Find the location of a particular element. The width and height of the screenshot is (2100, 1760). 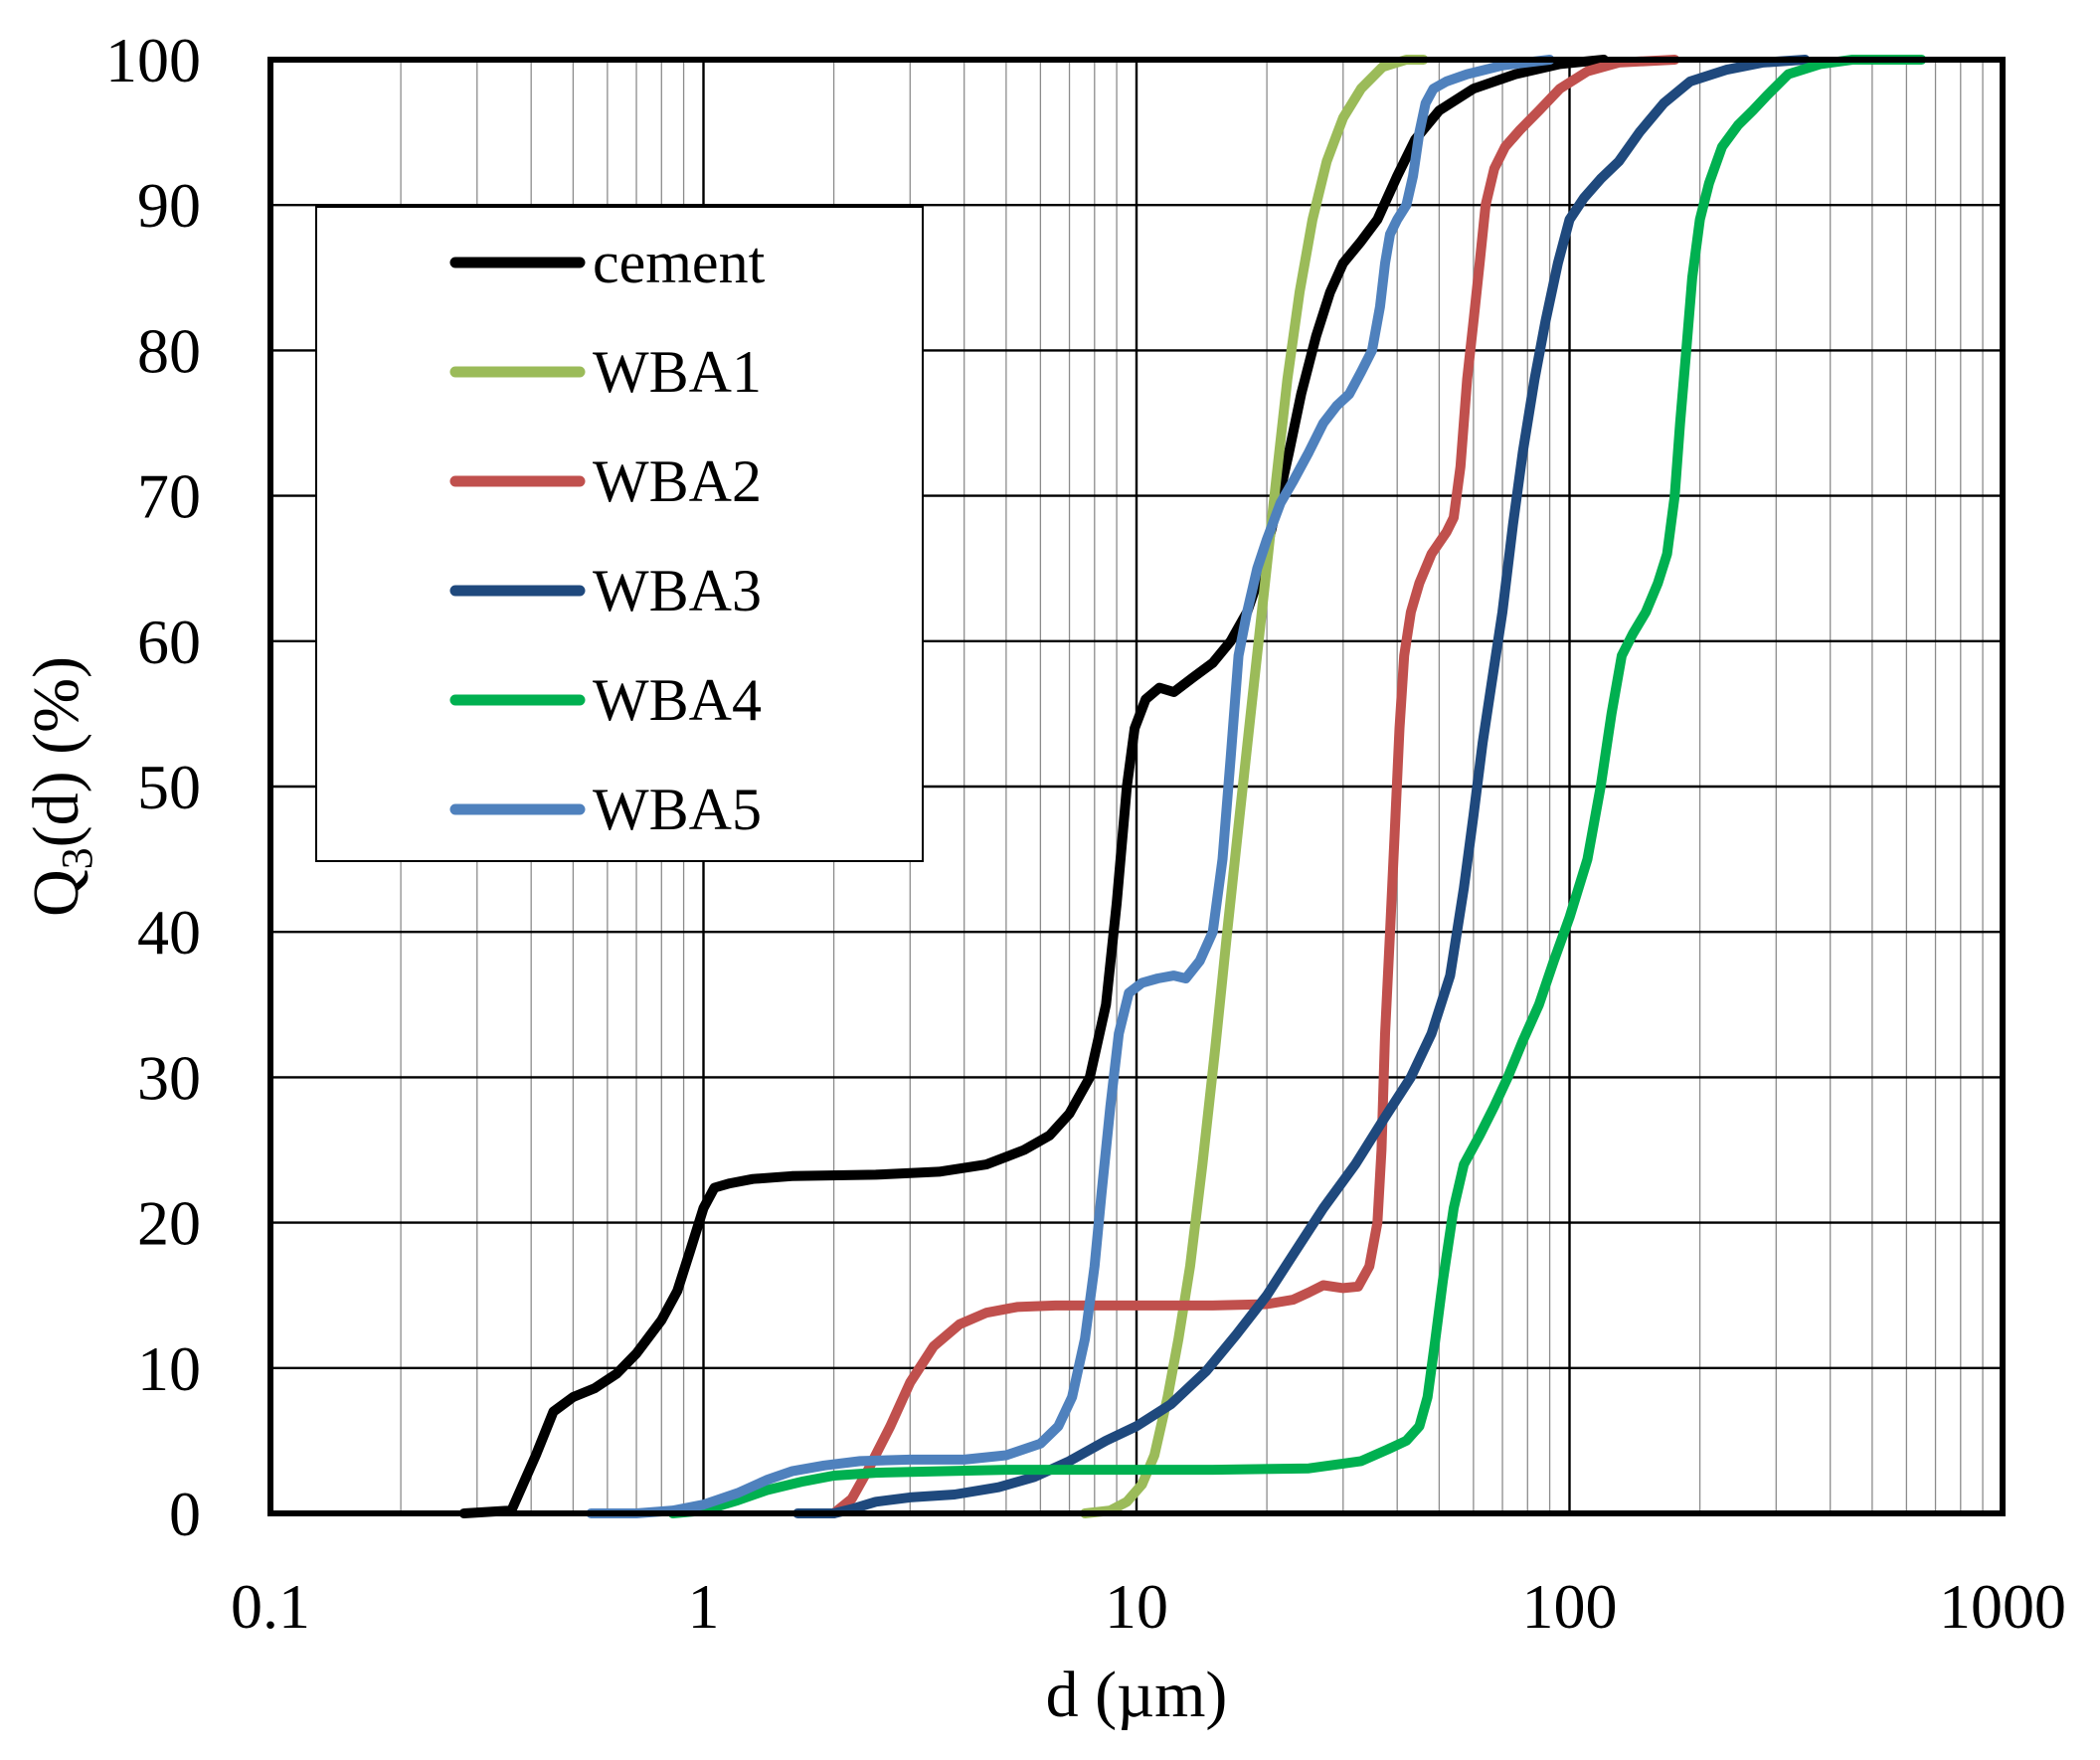

x-tick-labels: 0.1 1 10 100 1000 is located at coordinates (1148, 1606).